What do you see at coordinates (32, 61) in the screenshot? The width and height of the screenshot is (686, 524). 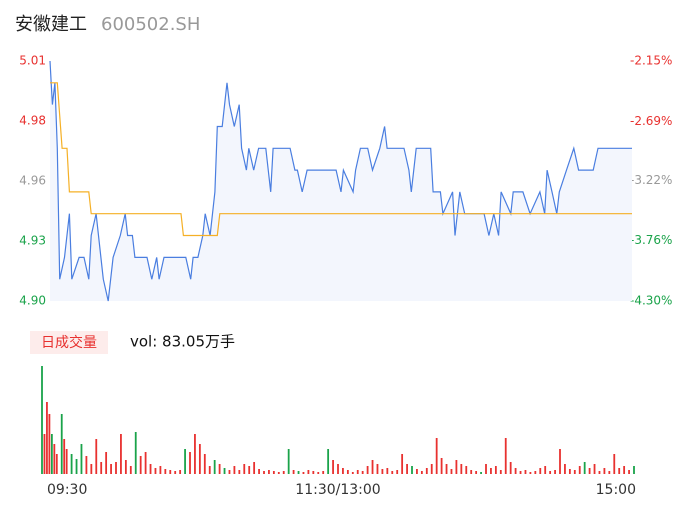 I see `y-tick-label: 5.01` at bounding box center [32, 61].